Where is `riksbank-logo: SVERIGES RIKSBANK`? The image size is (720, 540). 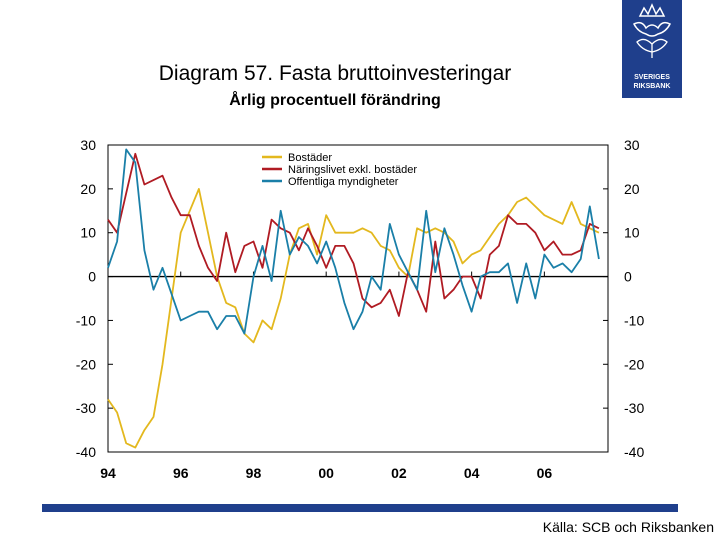
riksbank-logo: SVERIGES RIKSBANK is located at coordinates (652, 49).